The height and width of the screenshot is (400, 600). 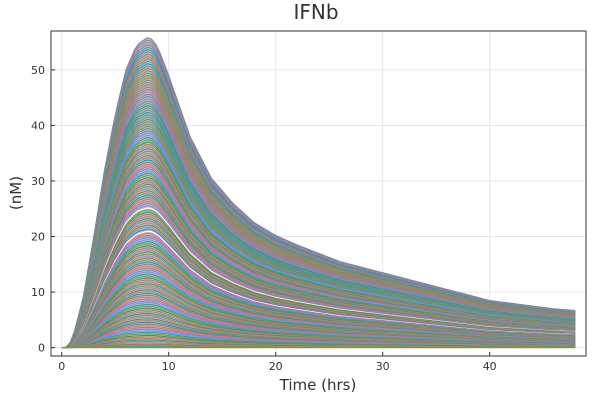 What do you see at coordinates (169, 366) in the screenshot?
I see `x-tick-label: 10` at bounding box center [169, 366].